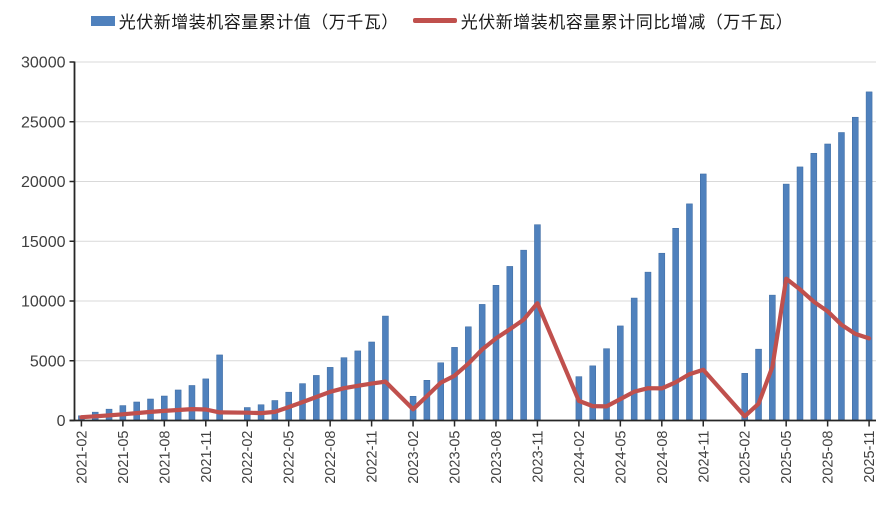  What do you see at coordinates (165, 457) in the screenshot?
I see `x-tick-label-2021-08: 2021-08` at bounding box center [165, 457].